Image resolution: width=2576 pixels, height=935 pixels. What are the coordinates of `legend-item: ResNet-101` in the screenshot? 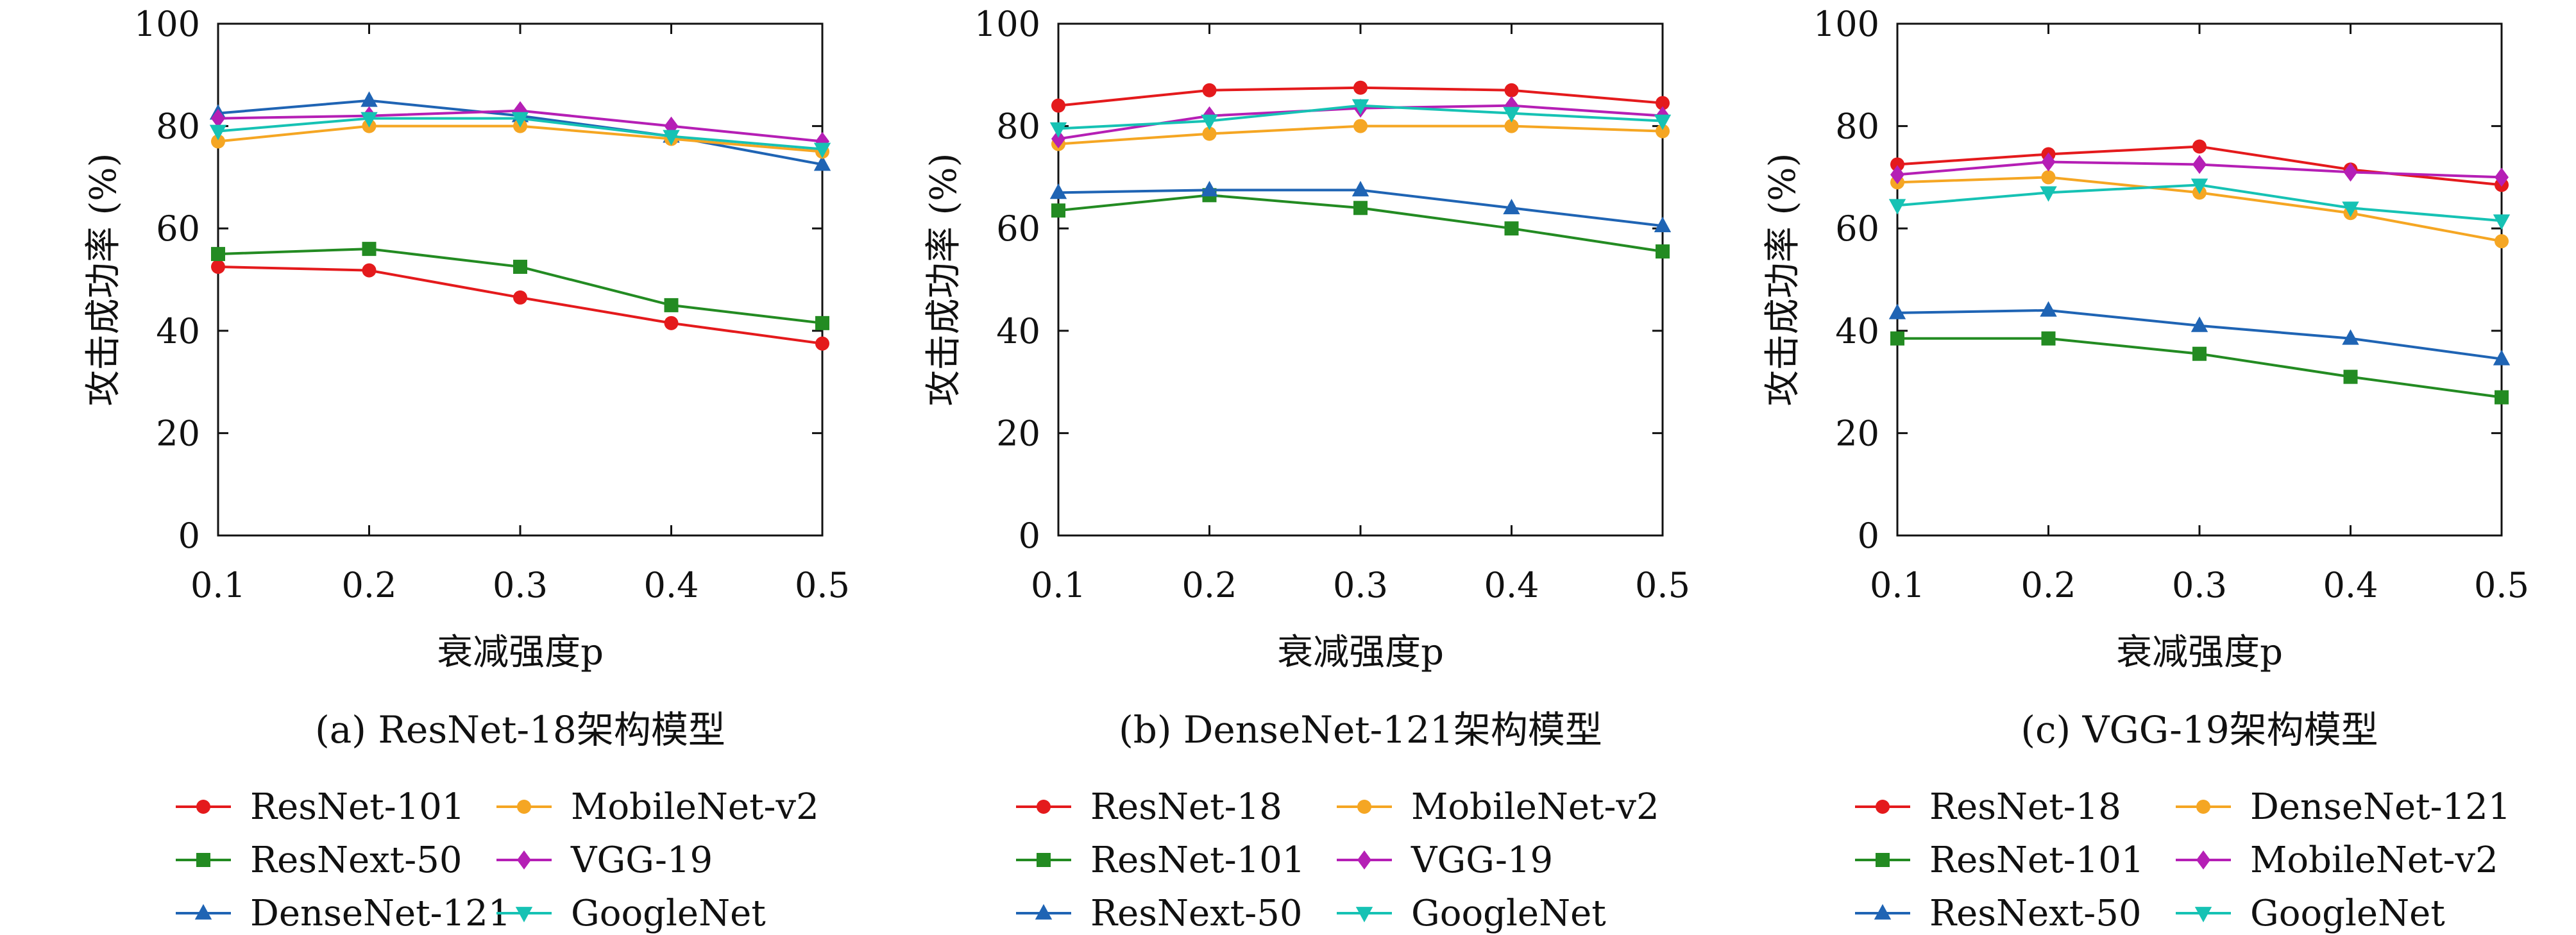 It's located at (1160, 860).